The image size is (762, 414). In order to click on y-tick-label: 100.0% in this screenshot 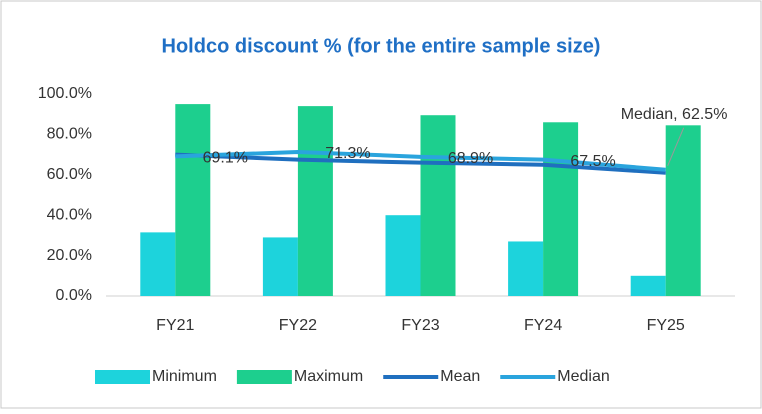, I will do `click(65, 93)`.